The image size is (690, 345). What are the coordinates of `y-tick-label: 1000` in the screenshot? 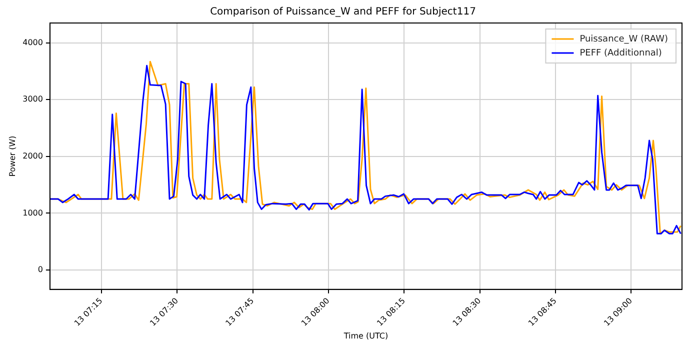 It's located at (32, 213).